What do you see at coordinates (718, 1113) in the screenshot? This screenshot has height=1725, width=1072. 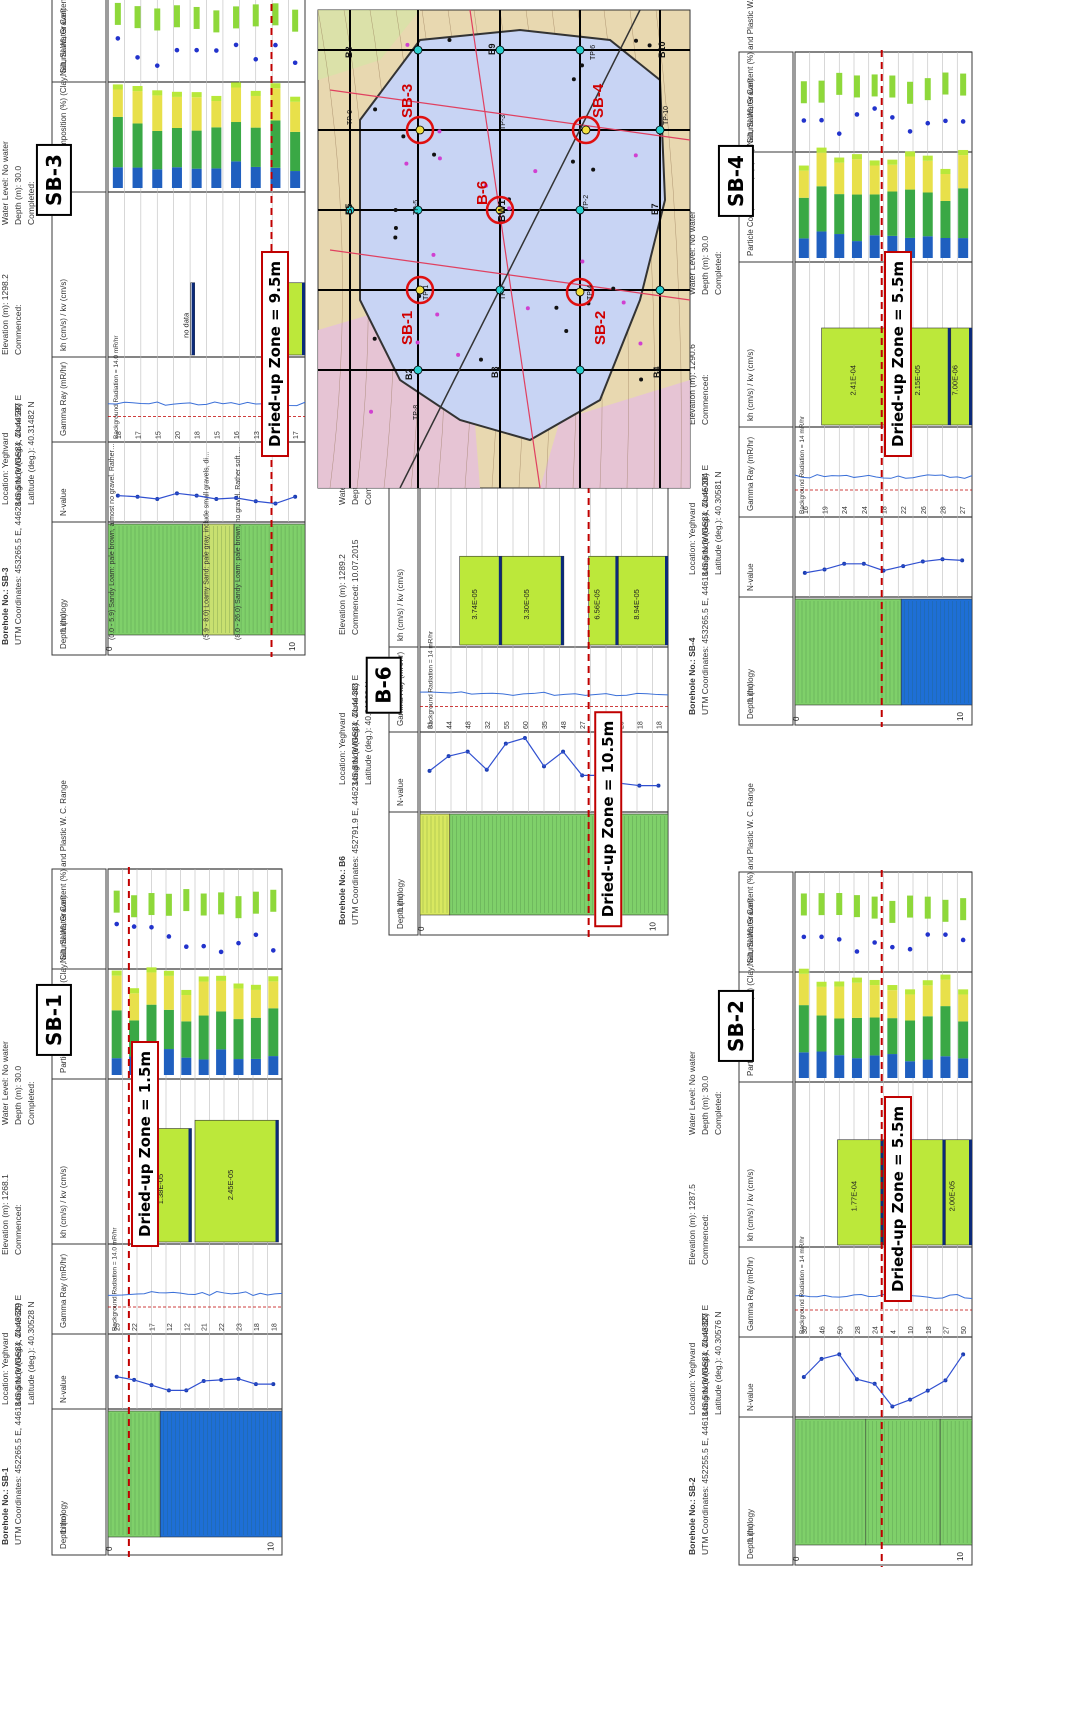 I see `sb2-header-line: Completed:` at bounding box center [718, 1113].